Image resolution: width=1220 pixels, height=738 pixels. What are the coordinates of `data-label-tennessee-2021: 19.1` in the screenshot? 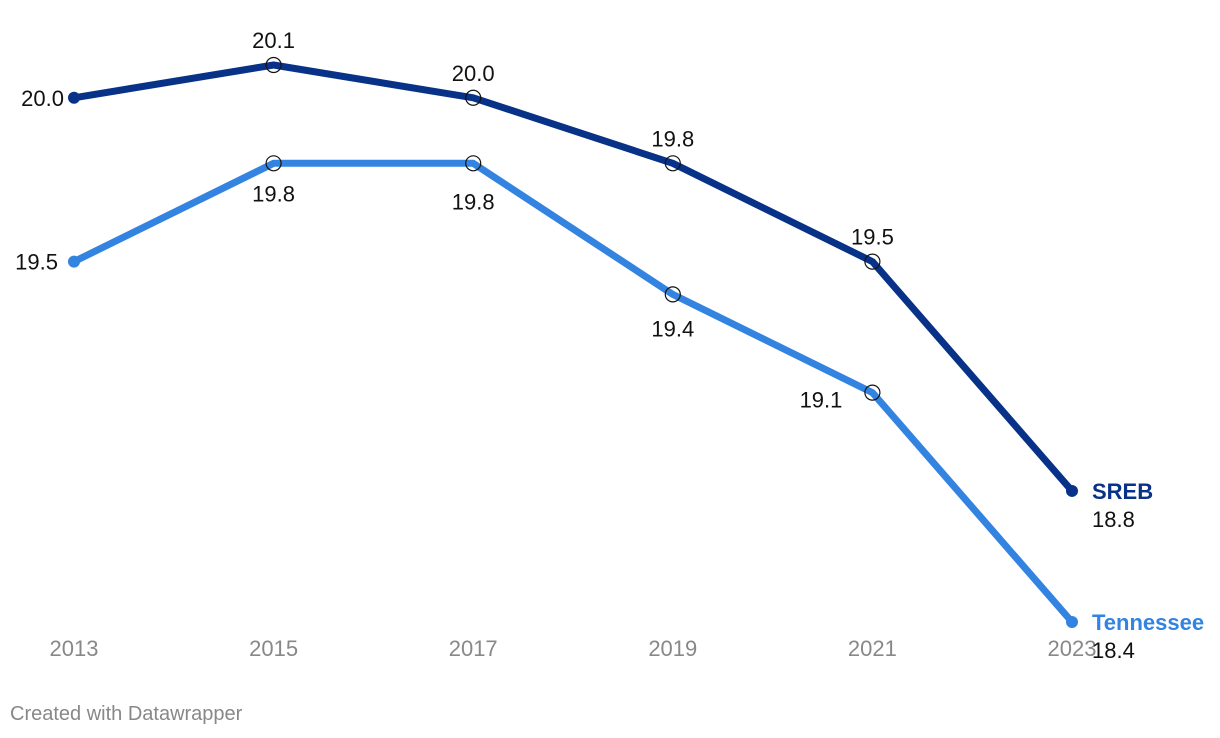 It's located at (821, 400).